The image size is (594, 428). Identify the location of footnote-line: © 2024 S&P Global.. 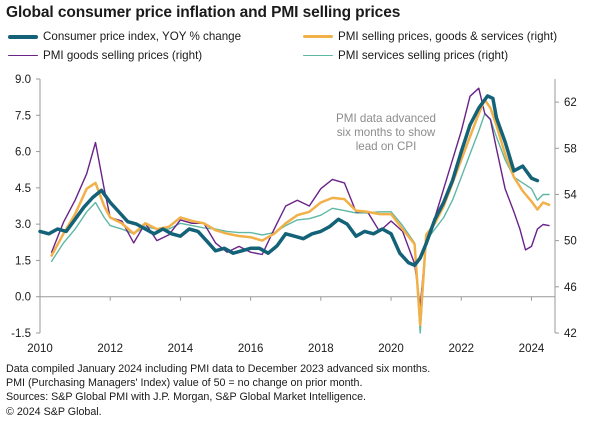
(54, 411).